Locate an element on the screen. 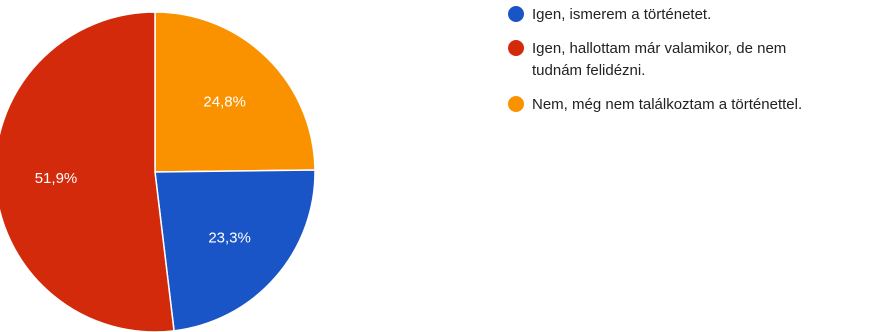 The width and height of the screenshot is (872, 332). legend-label: Nem, még nem találkoztam a történettel. is located at coordinates (667, 104).